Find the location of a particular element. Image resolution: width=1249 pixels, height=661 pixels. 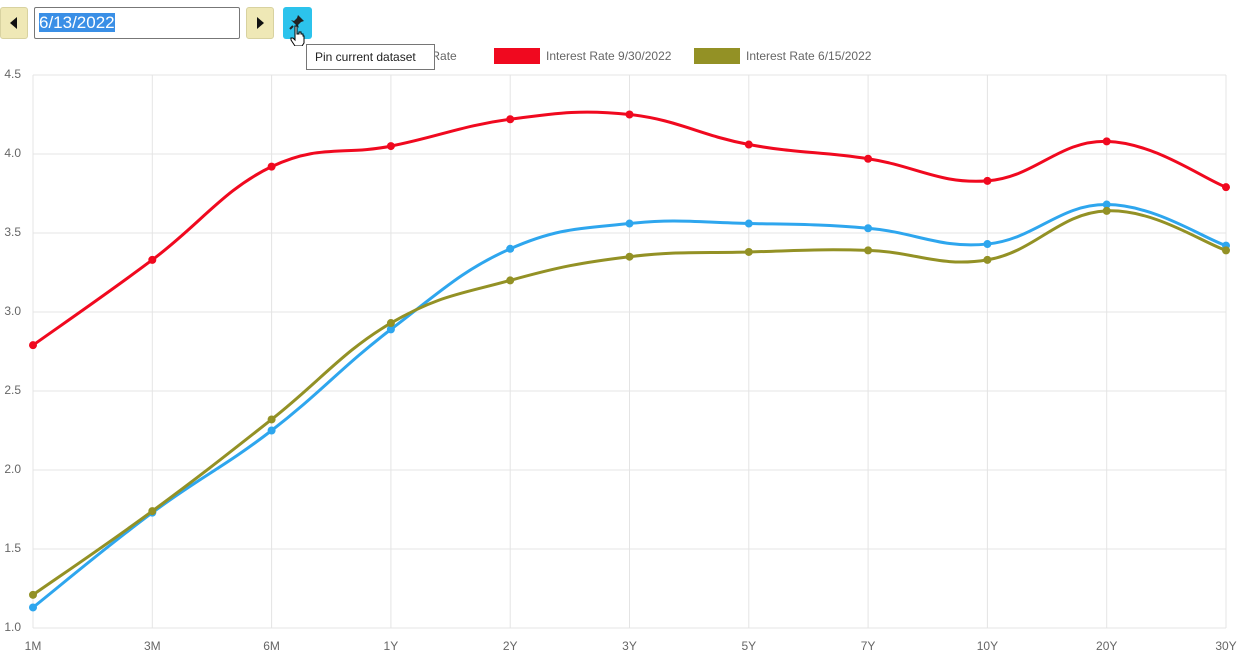

pin-icon is located at coordinates (296, 22).